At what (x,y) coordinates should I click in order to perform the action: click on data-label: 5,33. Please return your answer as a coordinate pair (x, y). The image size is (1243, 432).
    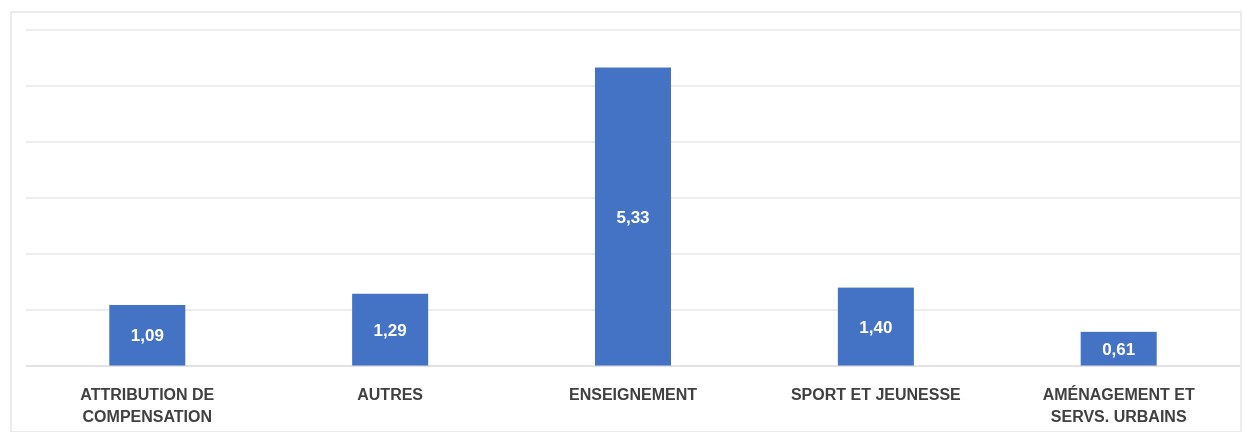
    Looking at the image, I should click on (633, 217).